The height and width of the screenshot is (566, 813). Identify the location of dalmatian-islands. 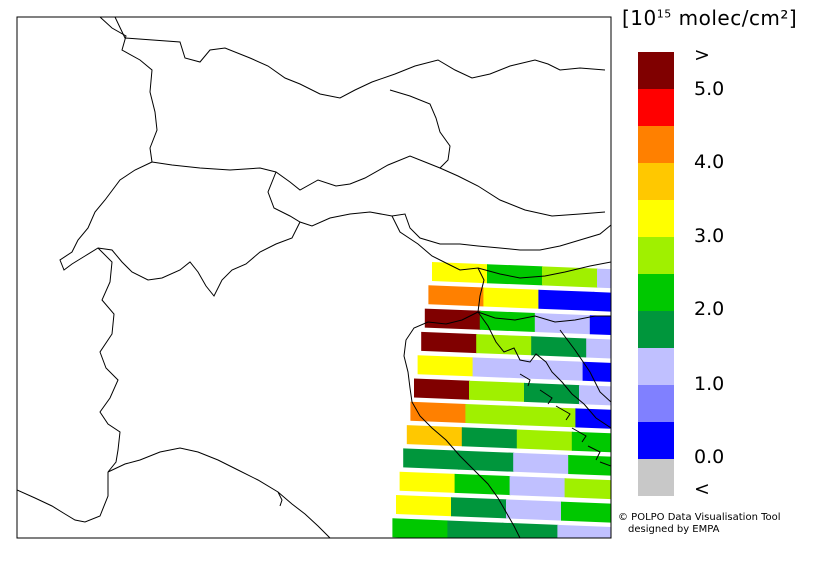
(565, 420).